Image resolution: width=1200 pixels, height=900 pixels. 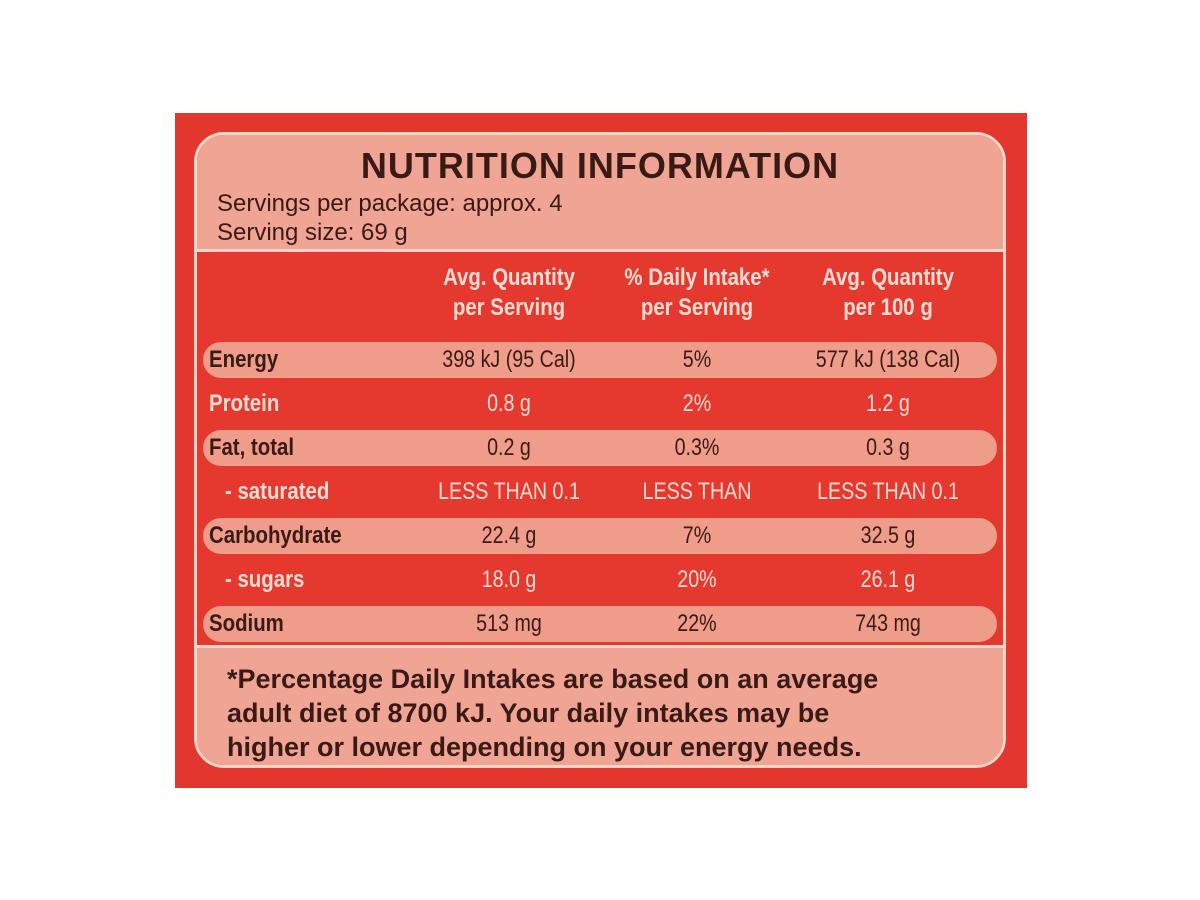 I want to click on servings-per-package: Servings per package: approx. 4, so click(x=390, y=203).